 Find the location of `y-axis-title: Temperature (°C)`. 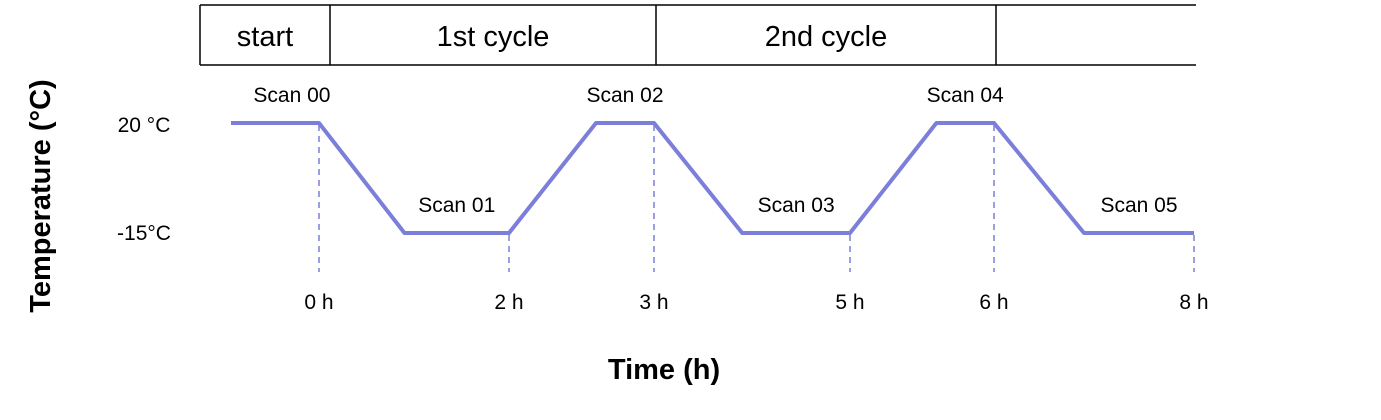

y-axis-title: Temperature (°C) is located at coordinates (41, 195).